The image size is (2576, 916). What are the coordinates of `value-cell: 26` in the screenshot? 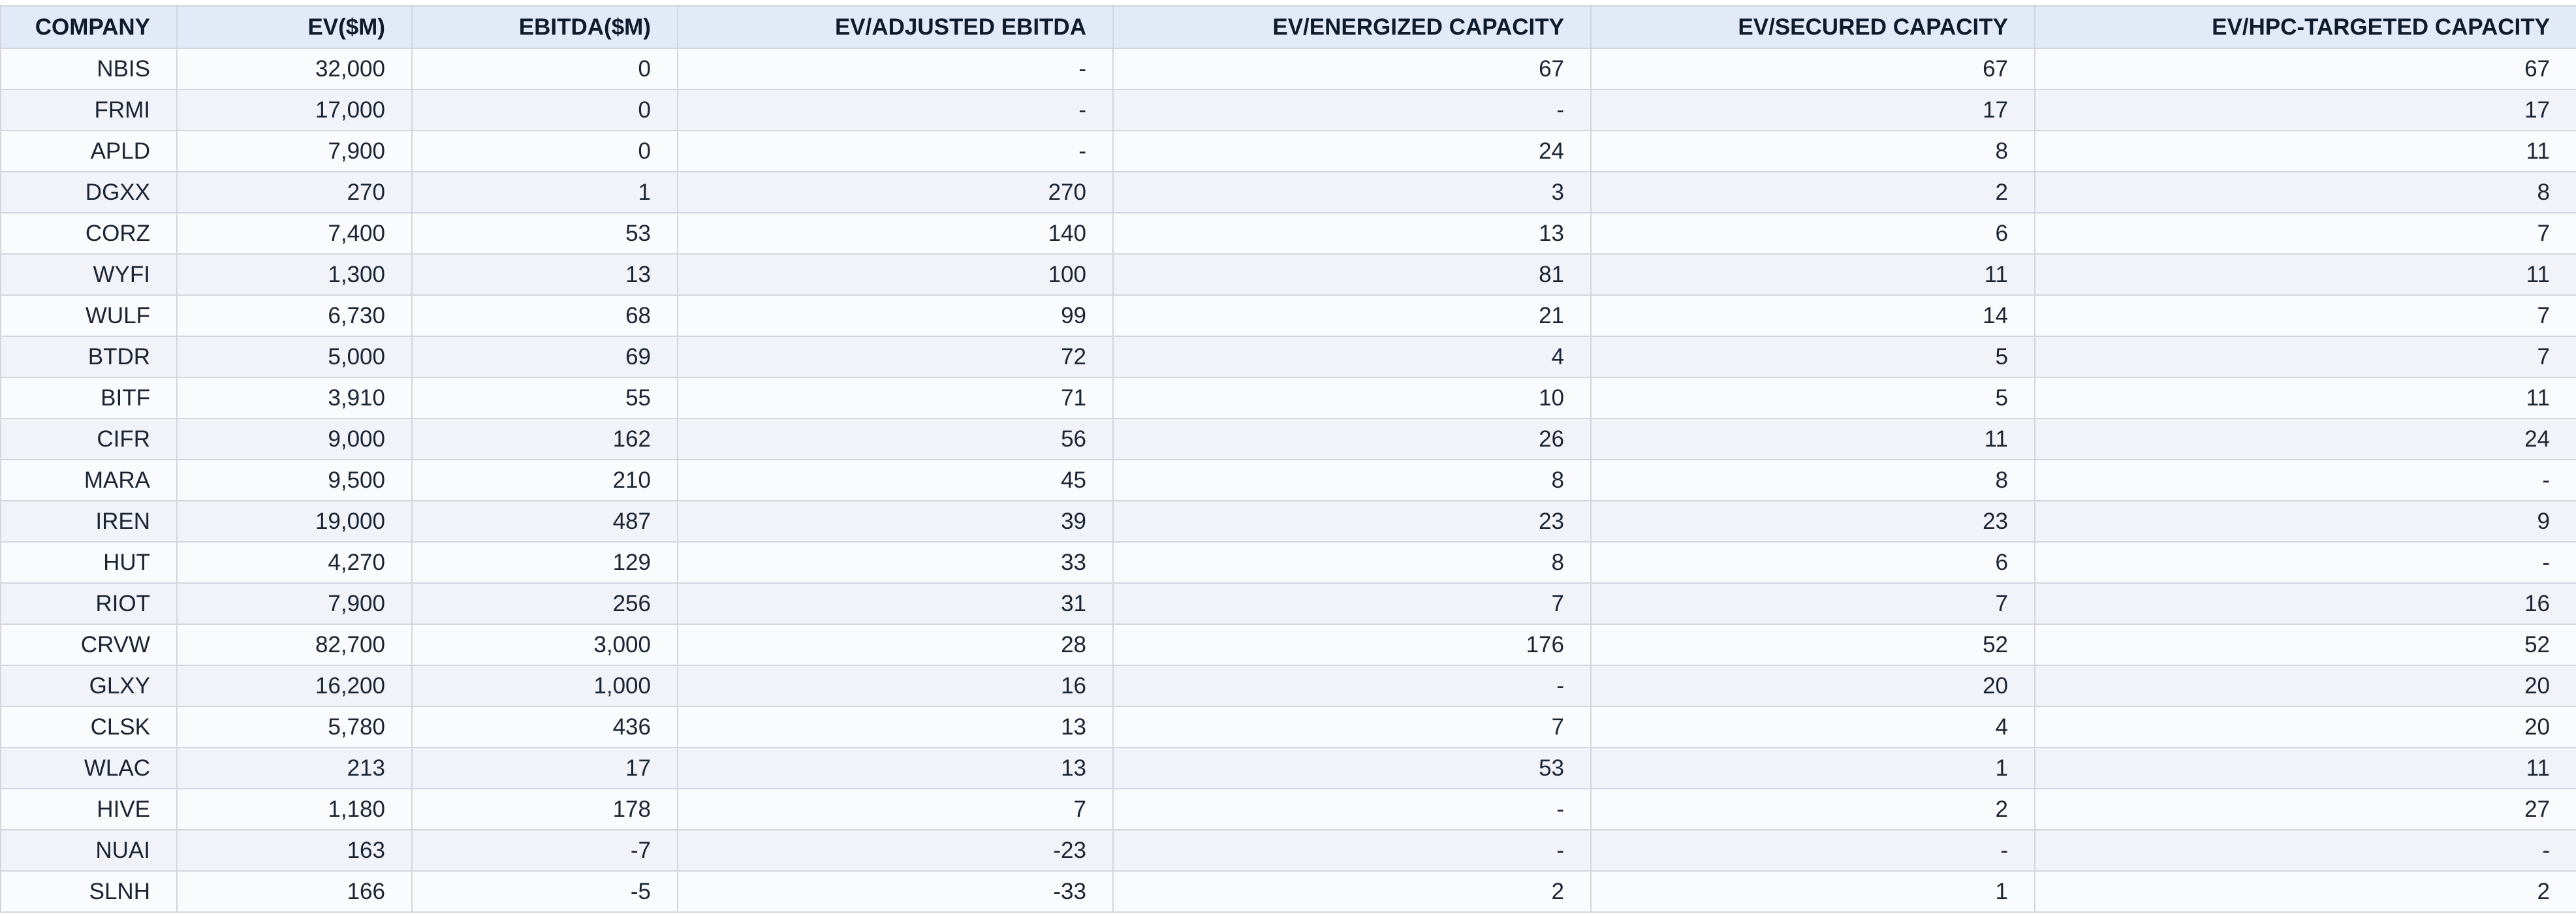 It's located at (1352, 439).